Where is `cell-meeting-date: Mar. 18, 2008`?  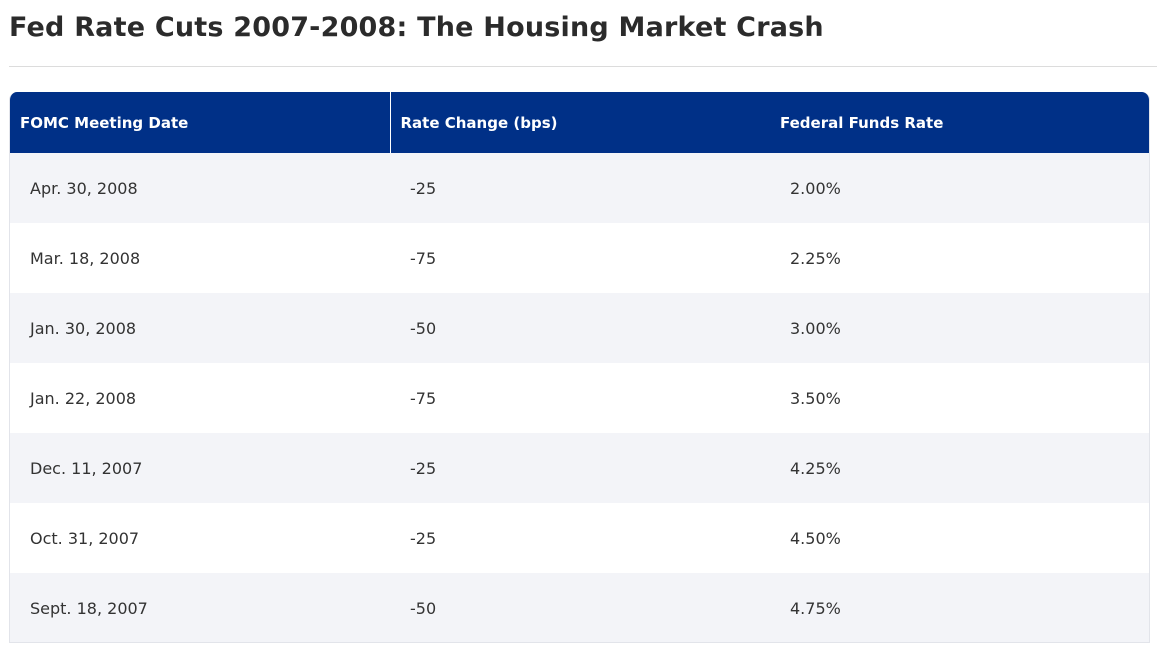 cell-meeting-date: Mar. 18, 2008 is located at coordinates (200, 258).